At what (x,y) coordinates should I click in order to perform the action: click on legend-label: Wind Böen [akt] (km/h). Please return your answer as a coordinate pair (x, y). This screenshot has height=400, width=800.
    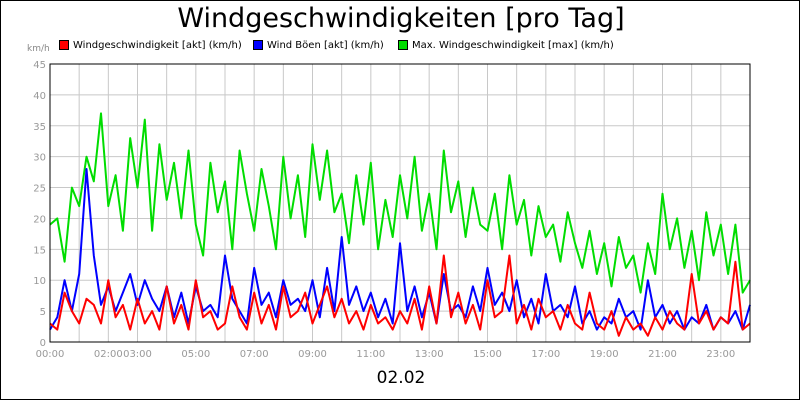
    Looking at the image, I should click on (325, 45).